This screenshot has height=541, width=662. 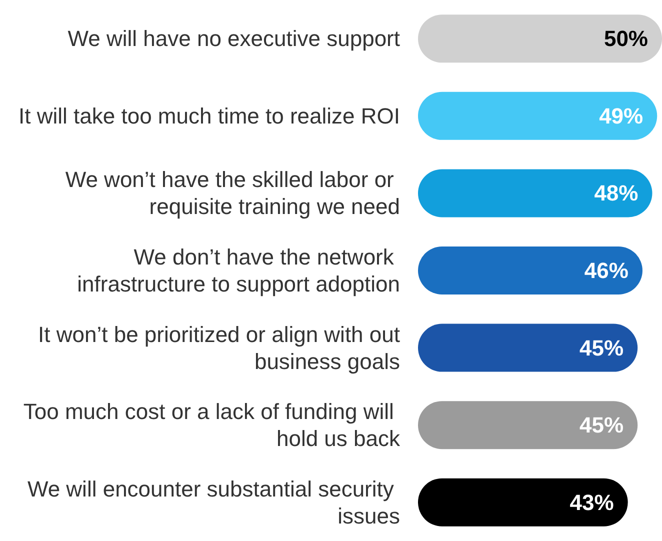 What do you see at coordinates (212, 425) in the screenshot?
I see `y-tick-label: Too much cost or a lack of funding will hold us back` at bounding box center [212, 425].